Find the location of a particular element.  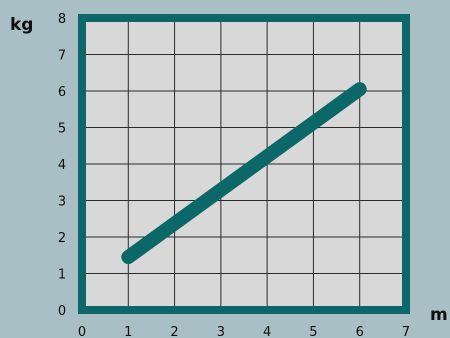

y-tick-label: 3 is located at coordinates (62, 202).